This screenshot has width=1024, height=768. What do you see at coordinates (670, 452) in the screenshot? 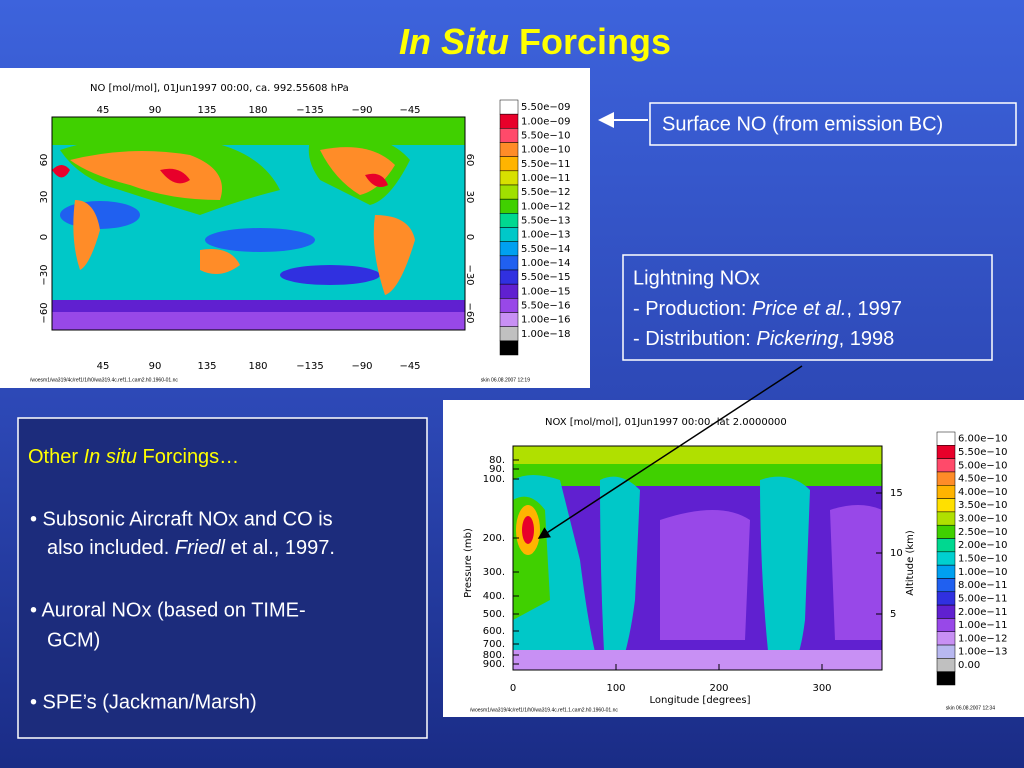
I see `lightning-arrow` at bounding box center [670, 452].